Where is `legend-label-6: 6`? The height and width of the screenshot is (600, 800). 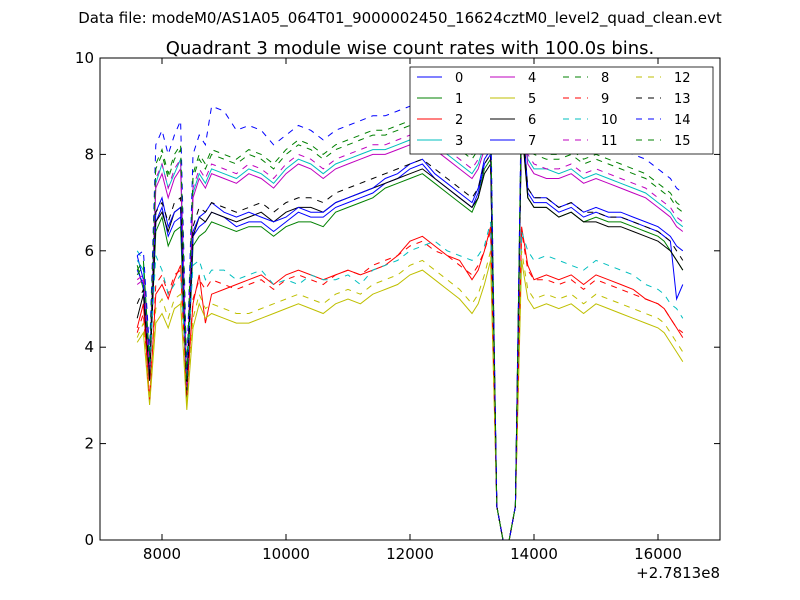
legend-label-6: 6 is located at coordinates (532, 120).